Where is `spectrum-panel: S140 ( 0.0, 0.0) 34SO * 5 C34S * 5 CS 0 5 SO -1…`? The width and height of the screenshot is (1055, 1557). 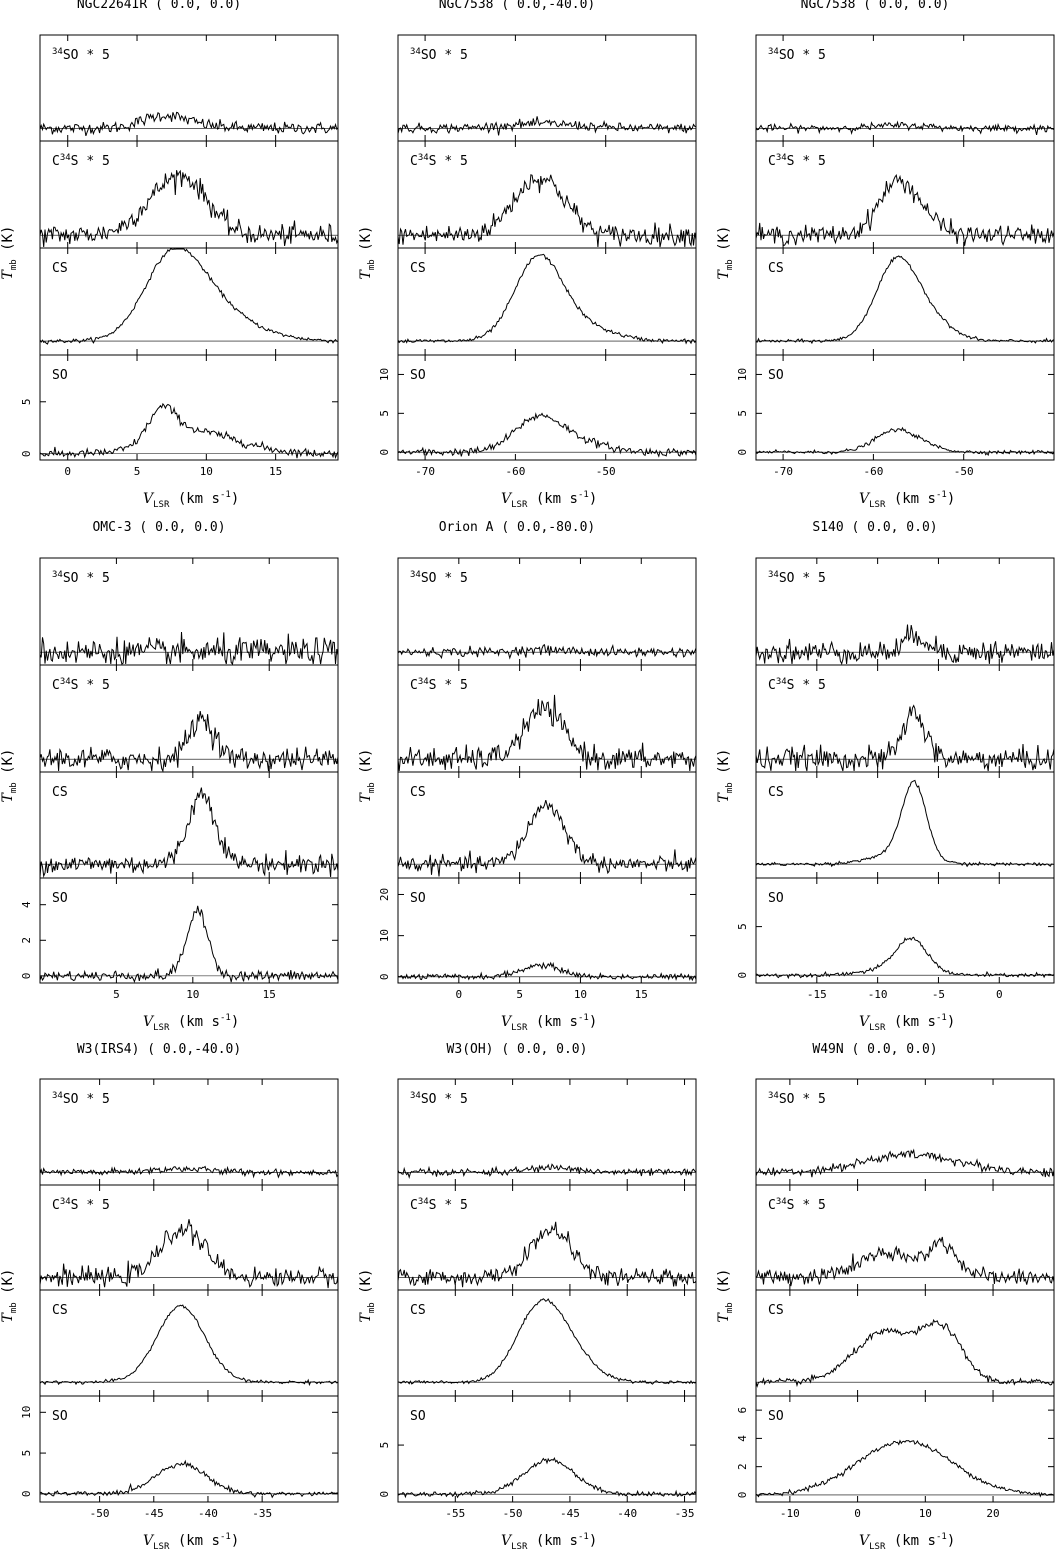
spectrum-panel: S140 ( 0.0, 0.0) 34SO * 5 C34S * 5 CS 0 5 SO -1… is located at coordinates (885, 776).